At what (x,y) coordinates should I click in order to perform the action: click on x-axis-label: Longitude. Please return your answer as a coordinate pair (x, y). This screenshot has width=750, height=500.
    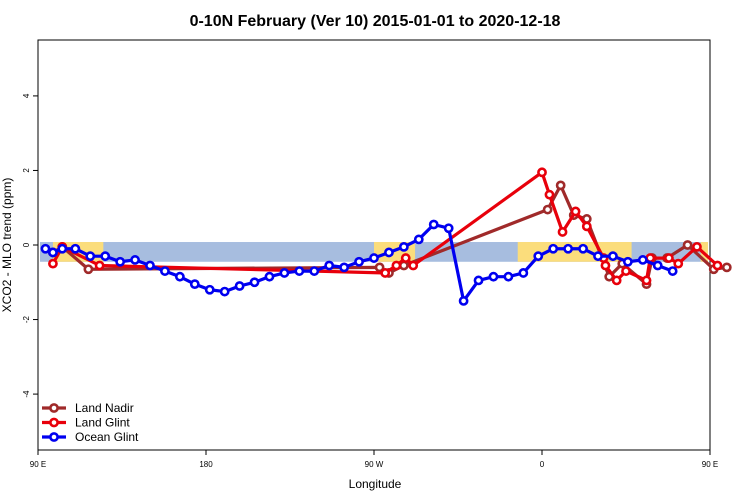
    Looking at the image, I should click on (375, 484).